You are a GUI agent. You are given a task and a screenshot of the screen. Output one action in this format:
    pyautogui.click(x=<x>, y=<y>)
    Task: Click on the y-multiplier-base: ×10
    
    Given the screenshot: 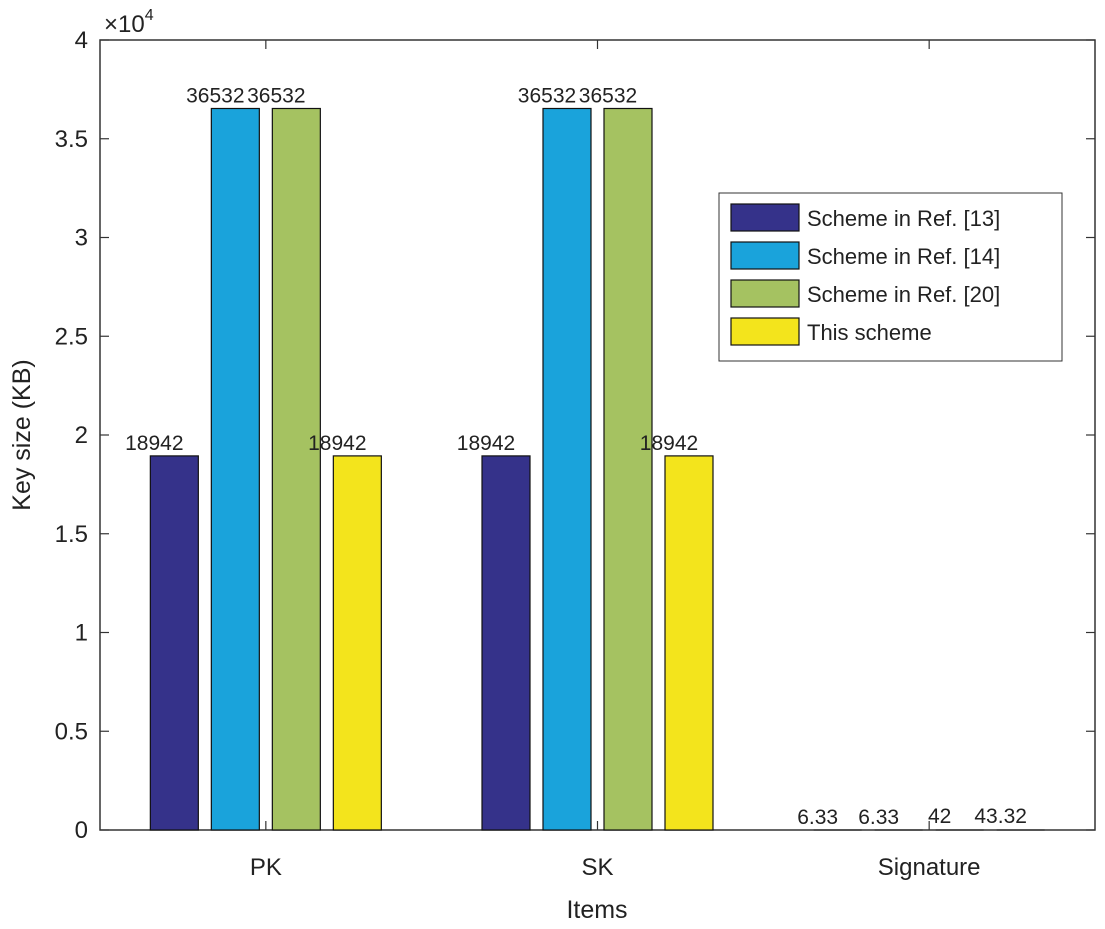 What is the action you would take?
    pyautogui.click(x=124, y=24)
    